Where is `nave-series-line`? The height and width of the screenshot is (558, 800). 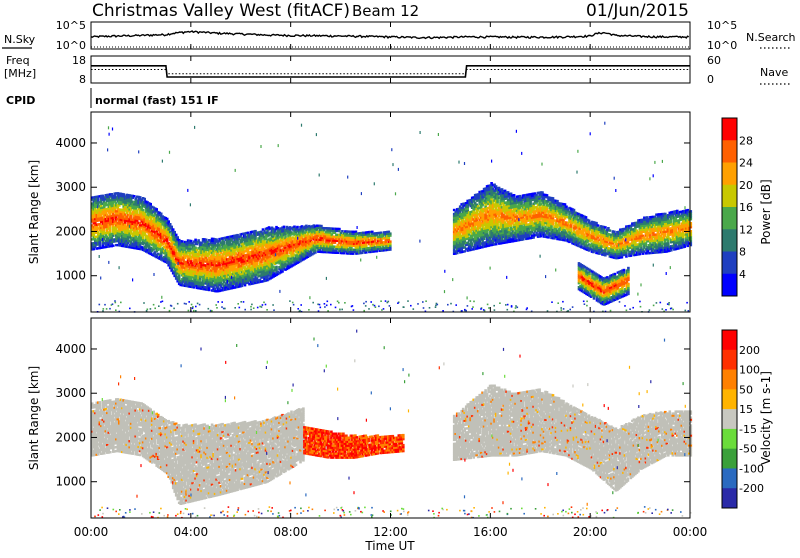 nave-series-line is located at coordinates (390, 72).